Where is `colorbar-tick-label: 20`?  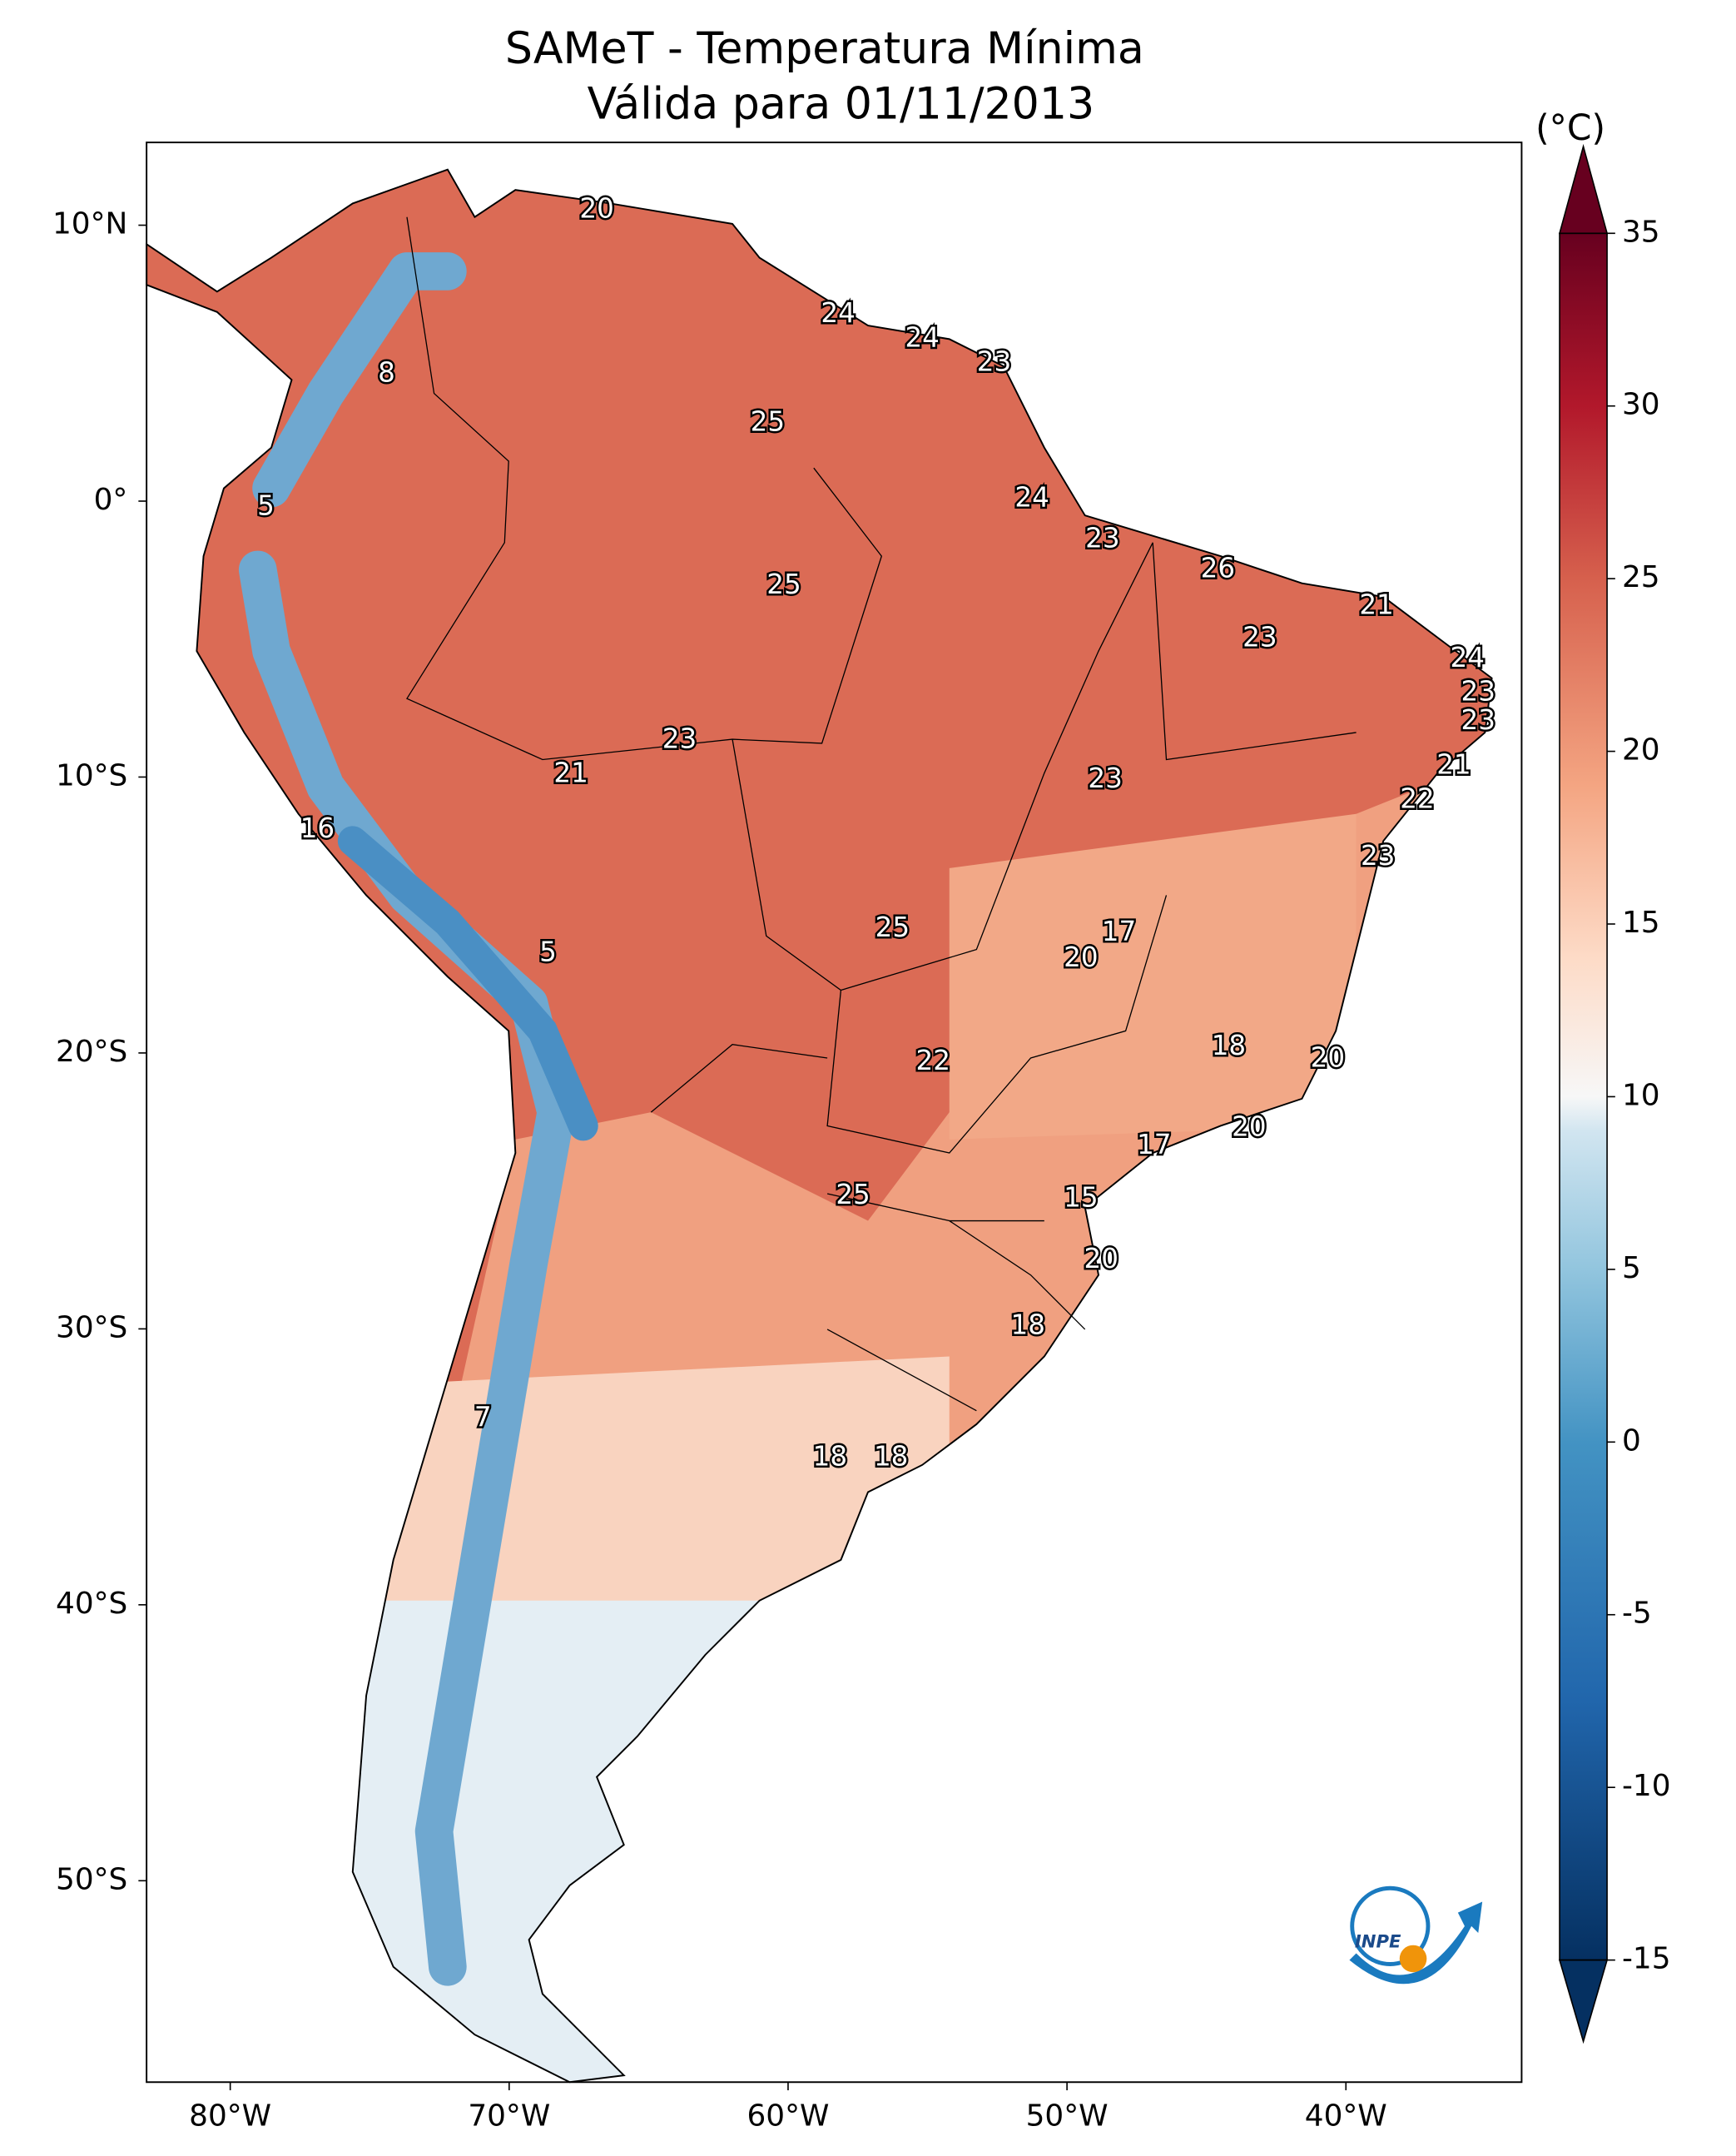 colorbar-tick-label: 20 is located at coordinates (1641, 751).